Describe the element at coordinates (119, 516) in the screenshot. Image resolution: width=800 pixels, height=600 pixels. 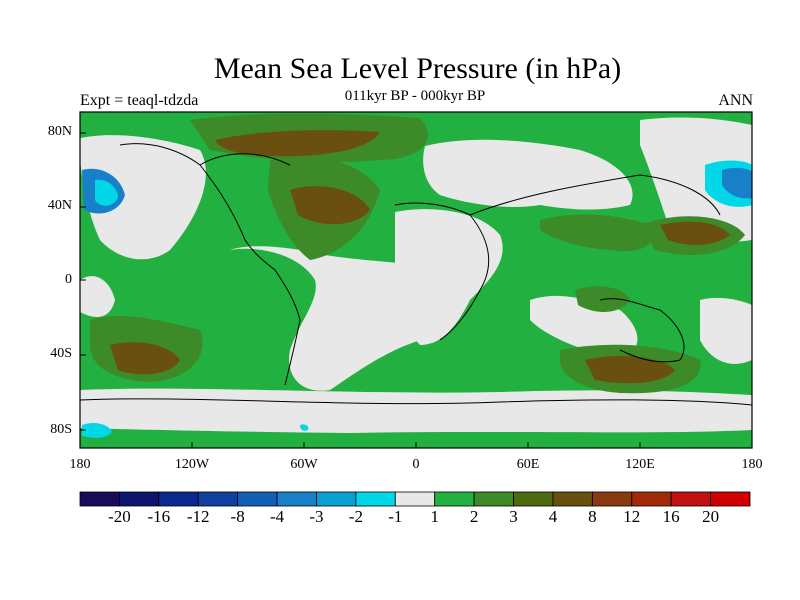
I see `colorbar-label: -20` at that location.